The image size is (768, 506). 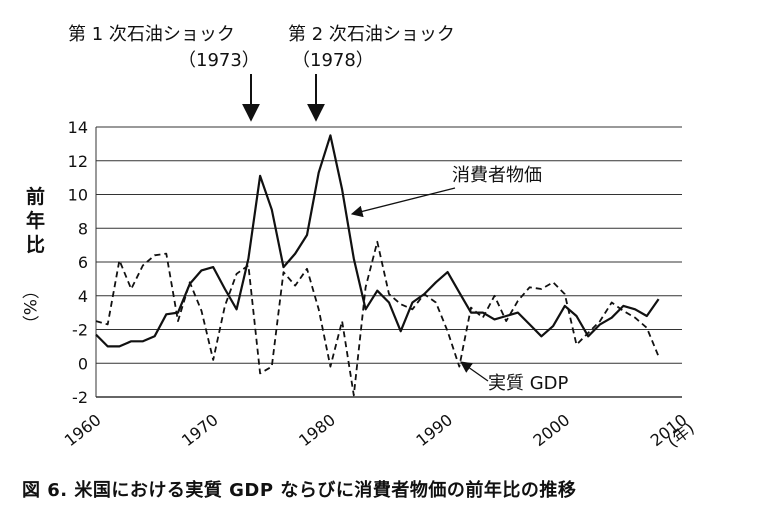 I want to click on y-tick-label: 6, so click(x=83, y=262).